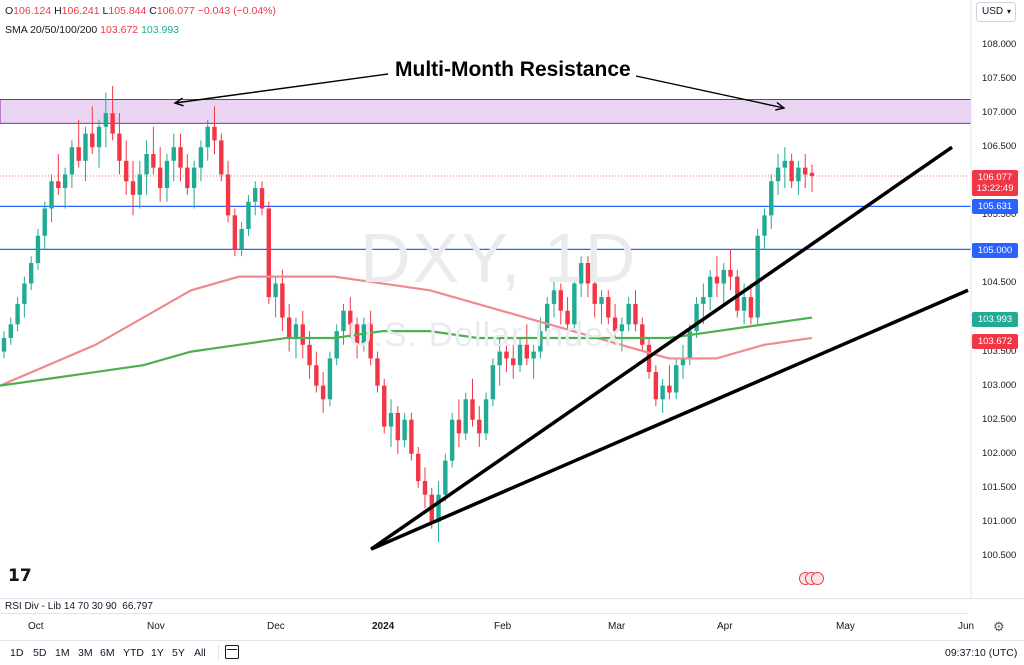  Describe the element at coordinates (999, 453) in the screenshot. I see `price-axis-label: 102.000` at that location.